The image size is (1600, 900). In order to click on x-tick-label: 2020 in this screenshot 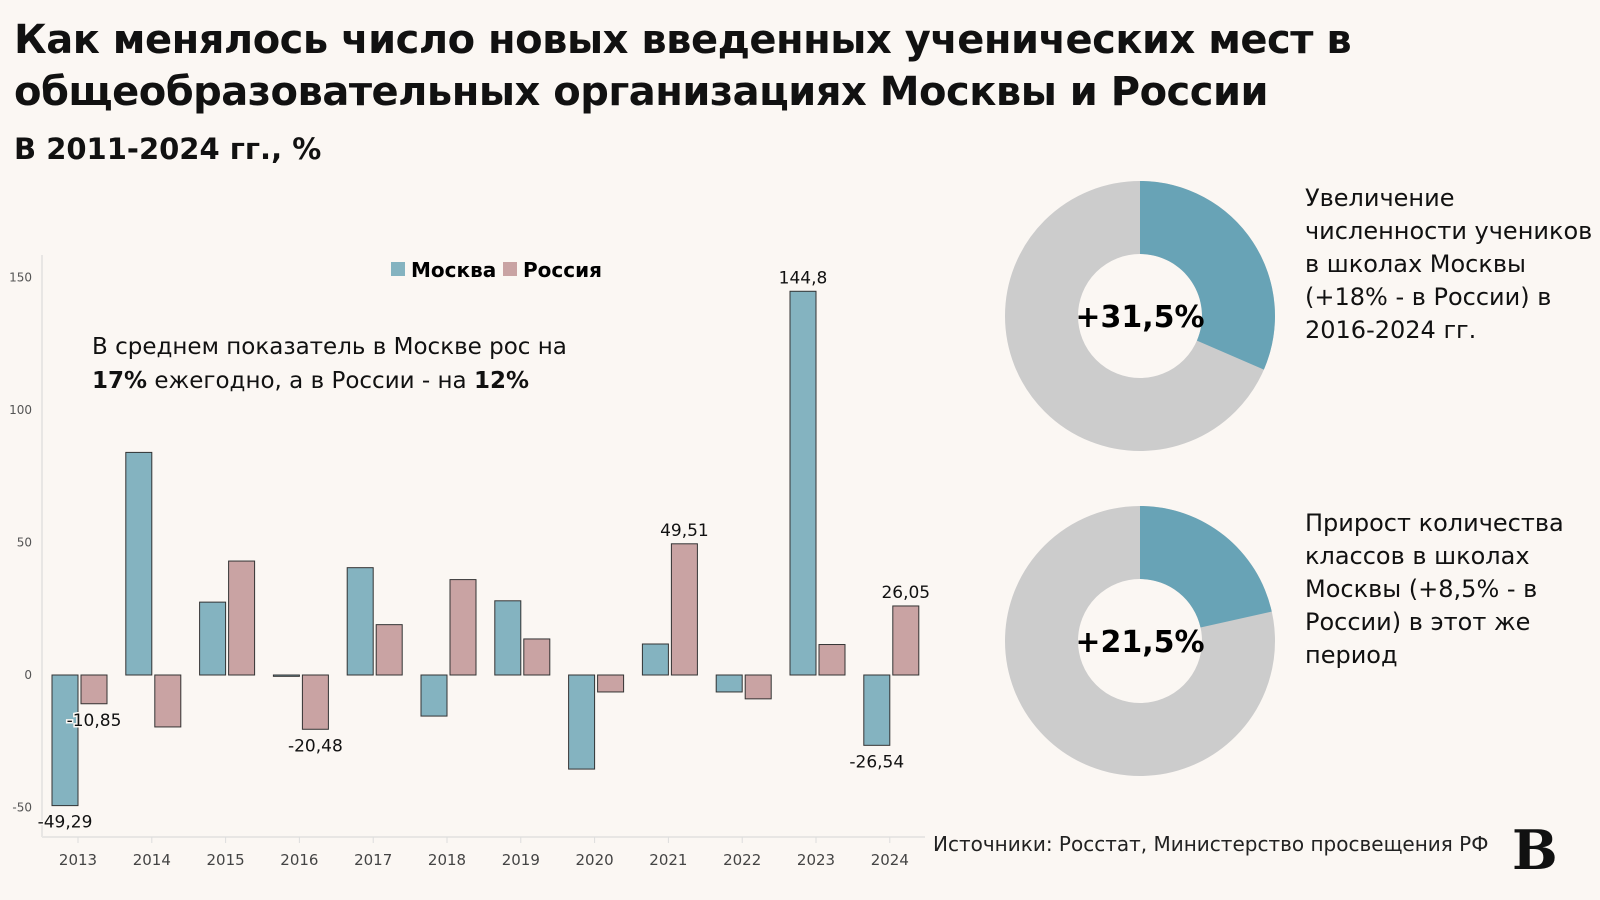, I will do `click(595, 860)`.